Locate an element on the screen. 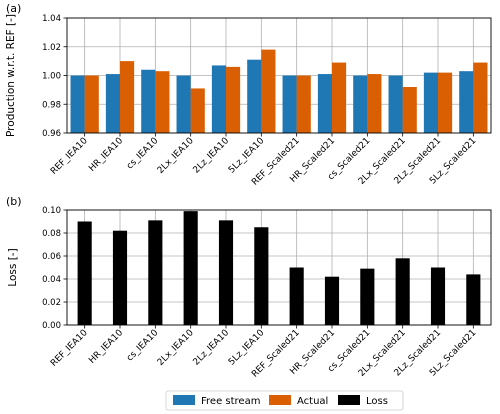 Image resolution: width=500 pixels, height=414 pixels. bar-actual-2lz-scaled21 is located at coordinates (445, 102).